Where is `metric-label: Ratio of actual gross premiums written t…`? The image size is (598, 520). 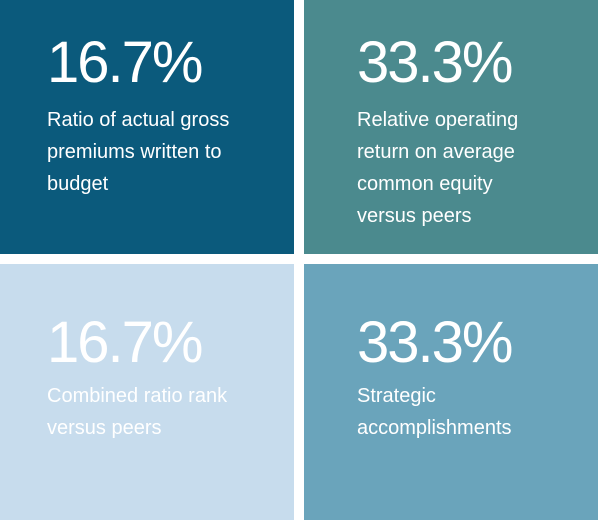
metric-label: Ratio of actual gross premiums written t… is located at coordinates (138, 152).